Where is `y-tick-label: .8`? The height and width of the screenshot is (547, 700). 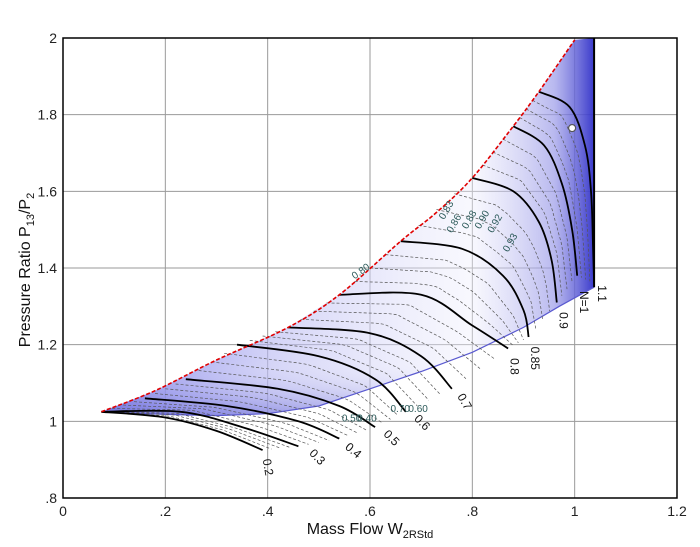 y-tick-label: .8 is located at coordinates (51, 498).